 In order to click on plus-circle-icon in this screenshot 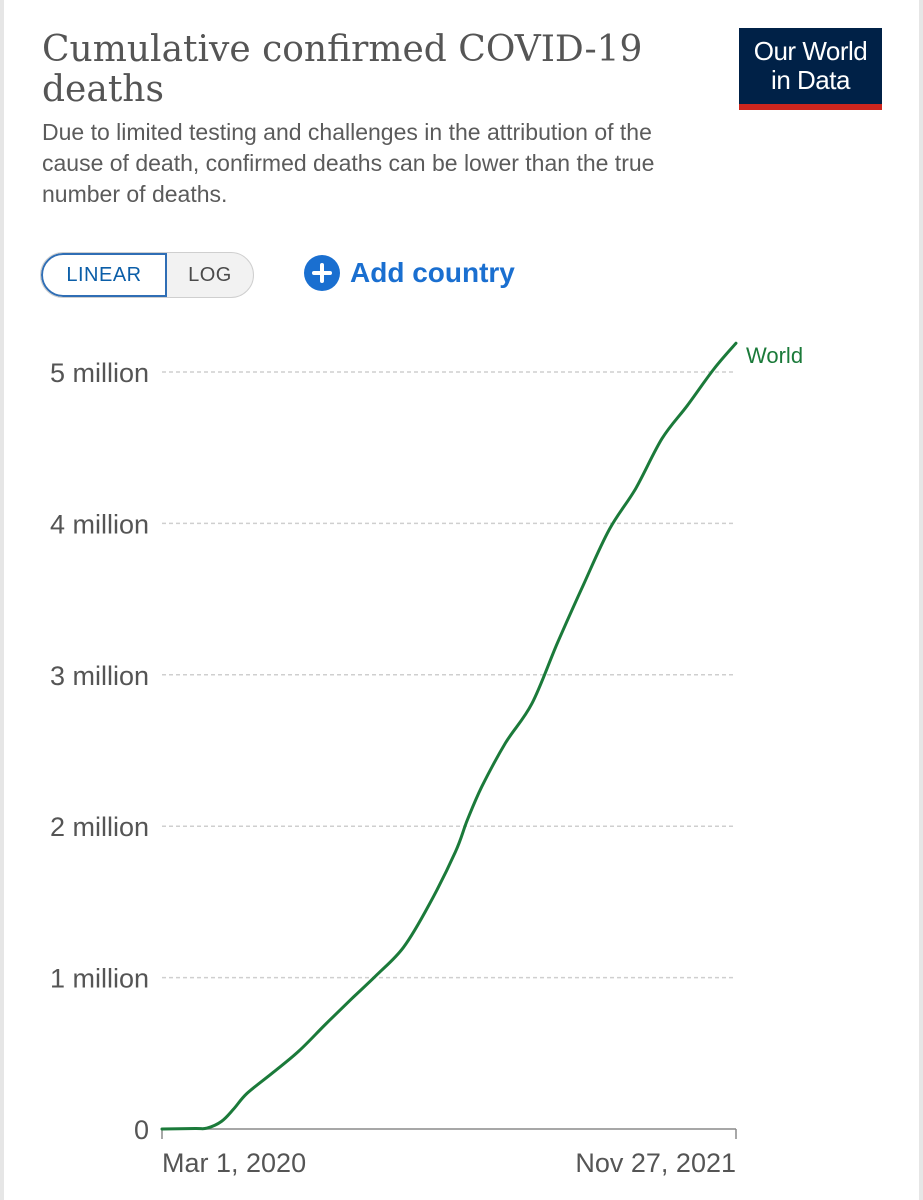, I will do `click(322, 273)`.